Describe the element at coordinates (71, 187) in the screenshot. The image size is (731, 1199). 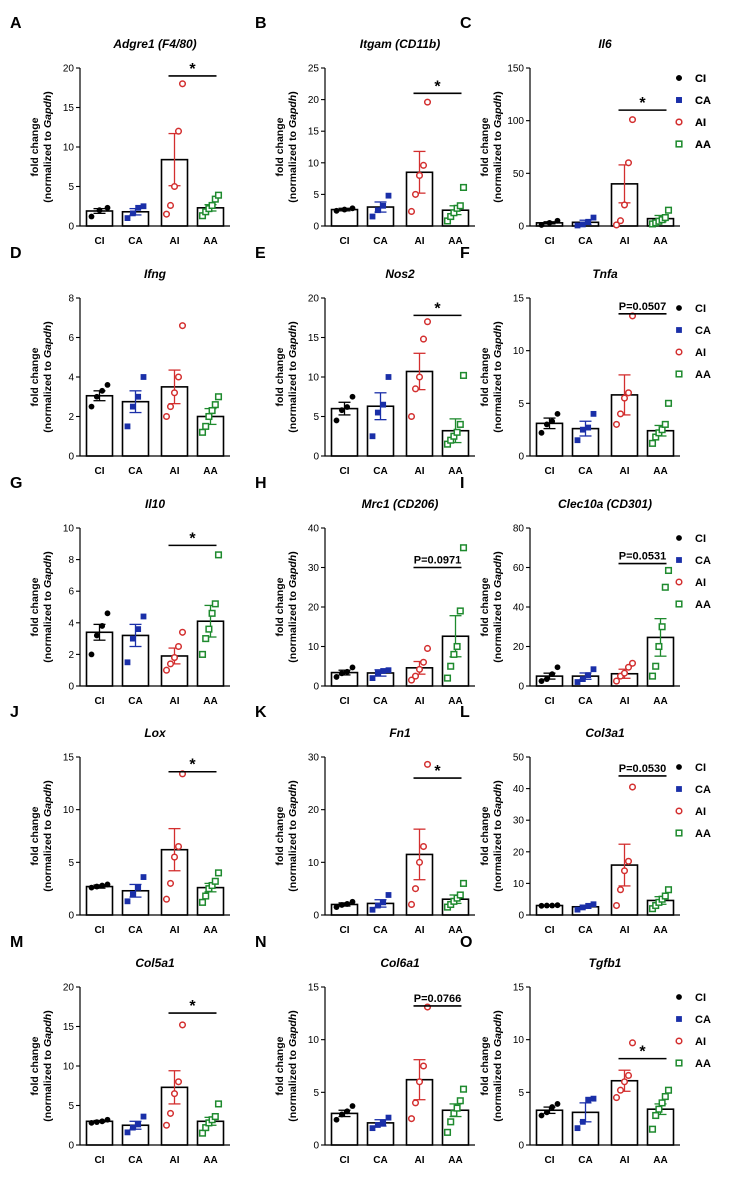
I see `y-tick-label: 5` at that location.